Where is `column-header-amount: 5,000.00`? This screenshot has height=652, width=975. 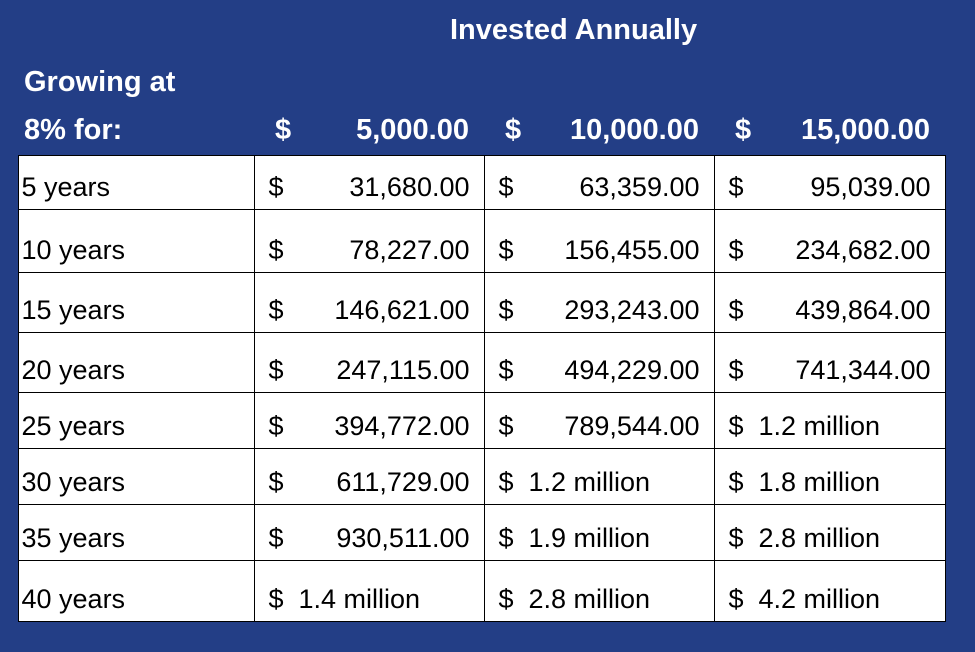
column-header-amount: 5,000.00 is located at coordinates (412, 130).